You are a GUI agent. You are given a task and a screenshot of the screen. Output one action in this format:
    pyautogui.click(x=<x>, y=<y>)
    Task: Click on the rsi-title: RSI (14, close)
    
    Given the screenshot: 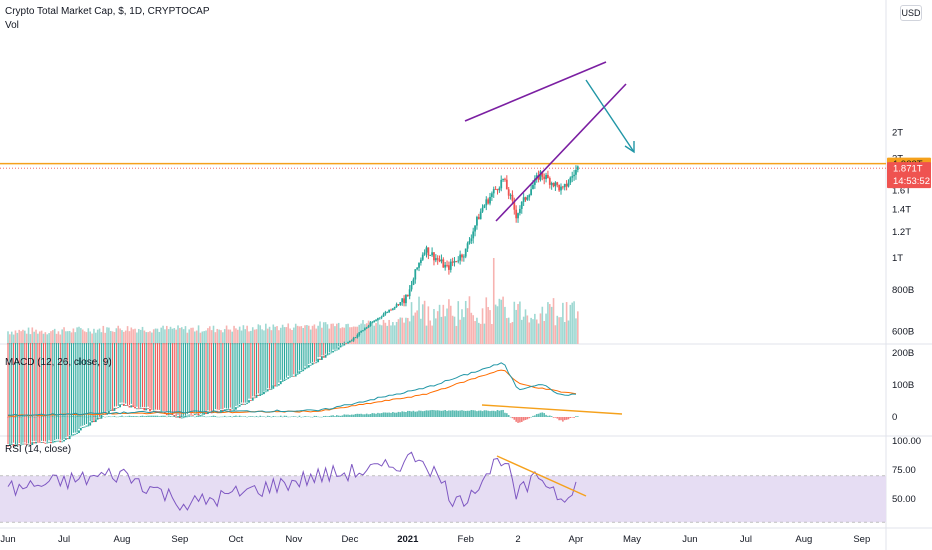 What is the action you would take?
    pyautogui.click(x=38, y=449)
    